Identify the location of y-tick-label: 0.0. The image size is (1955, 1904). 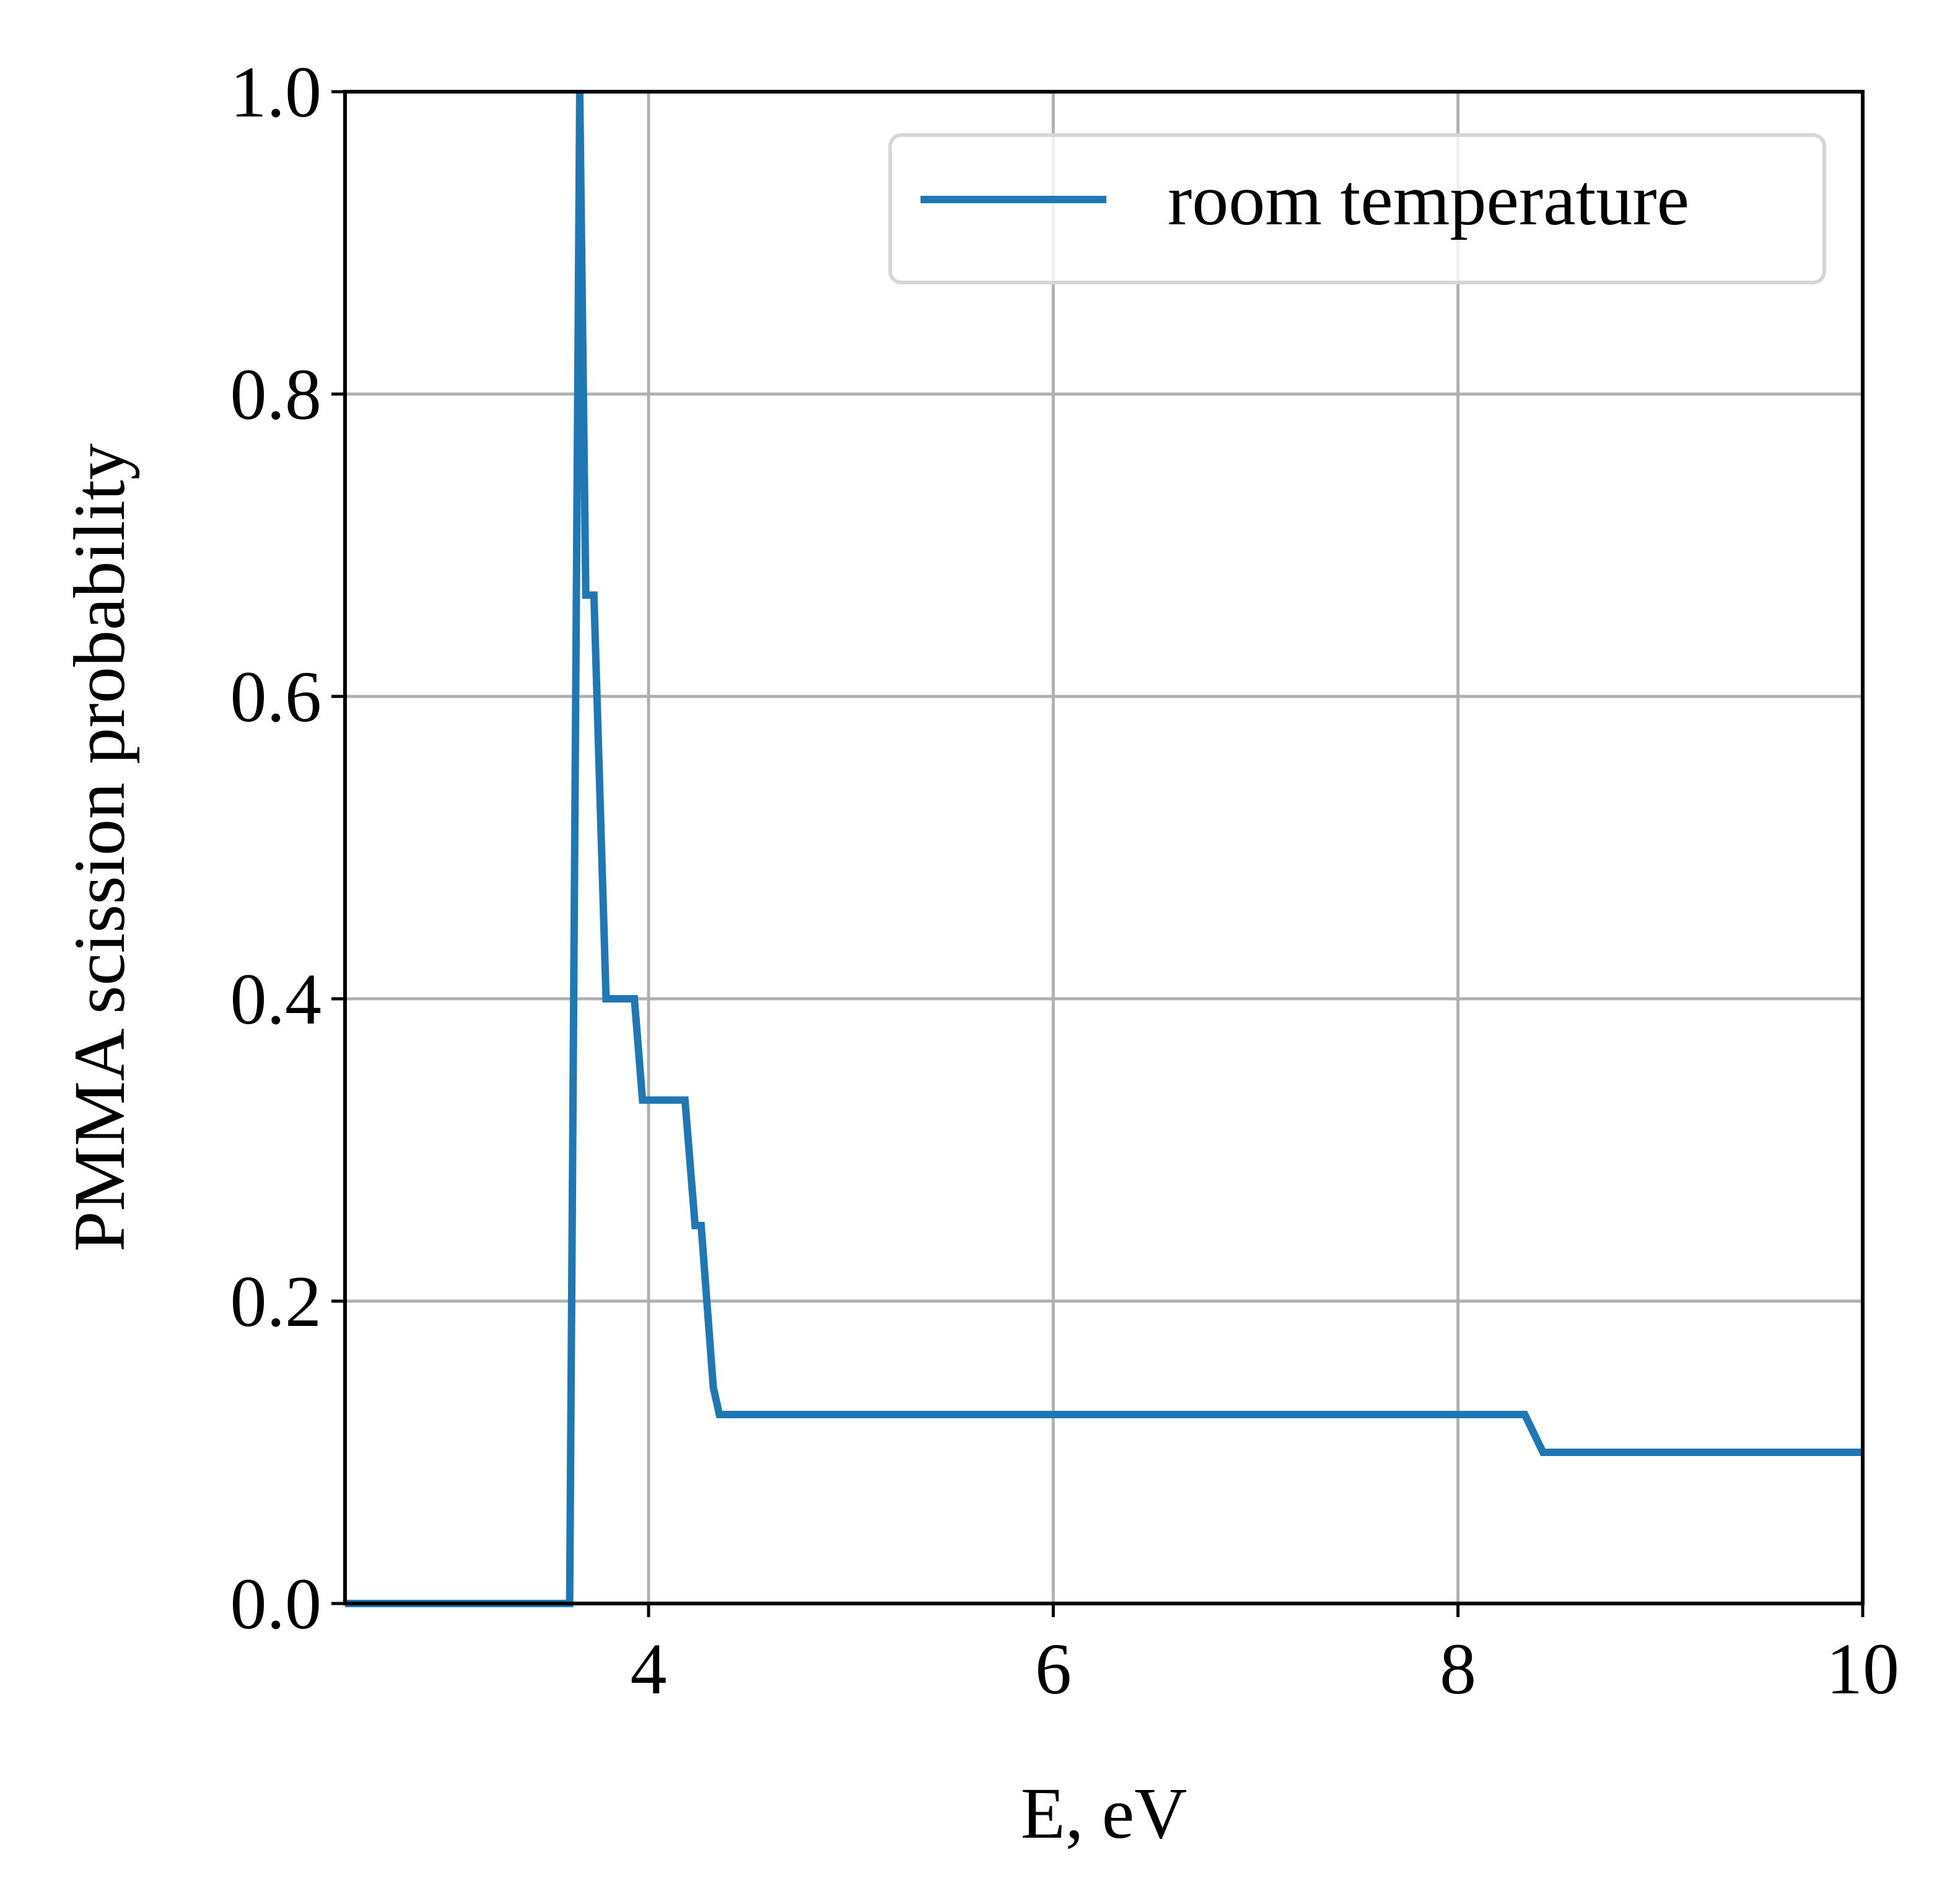
(276, 1604).